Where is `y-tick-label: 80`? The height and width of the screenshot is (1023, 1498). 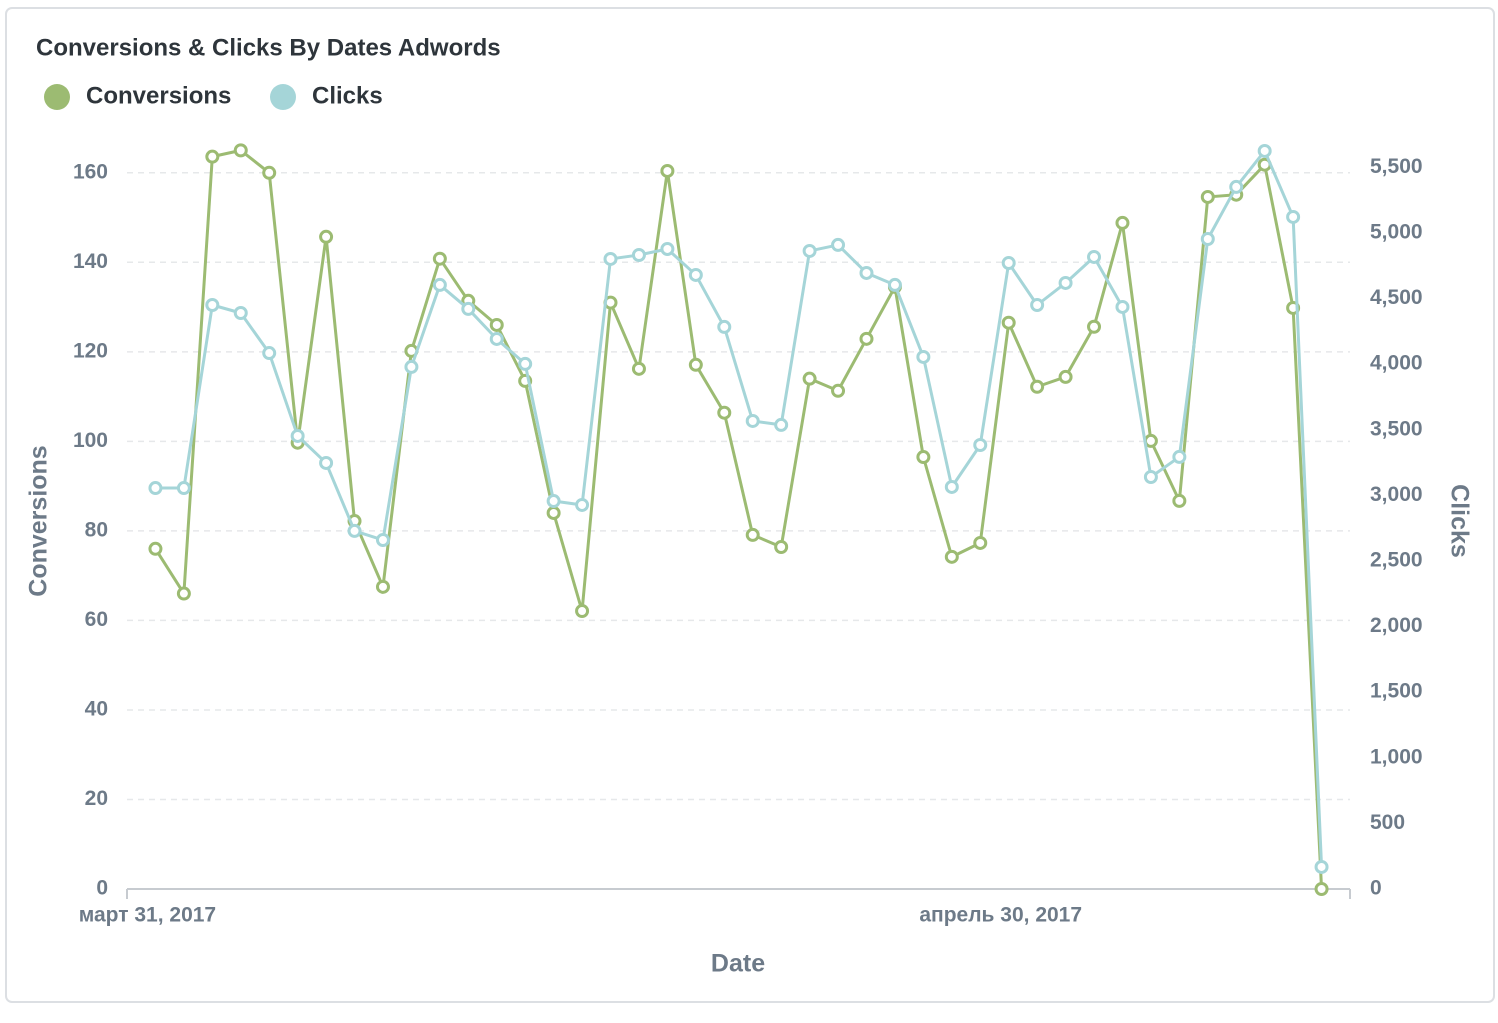
y-tick-label: 80 is located at coordinates (96, 529).